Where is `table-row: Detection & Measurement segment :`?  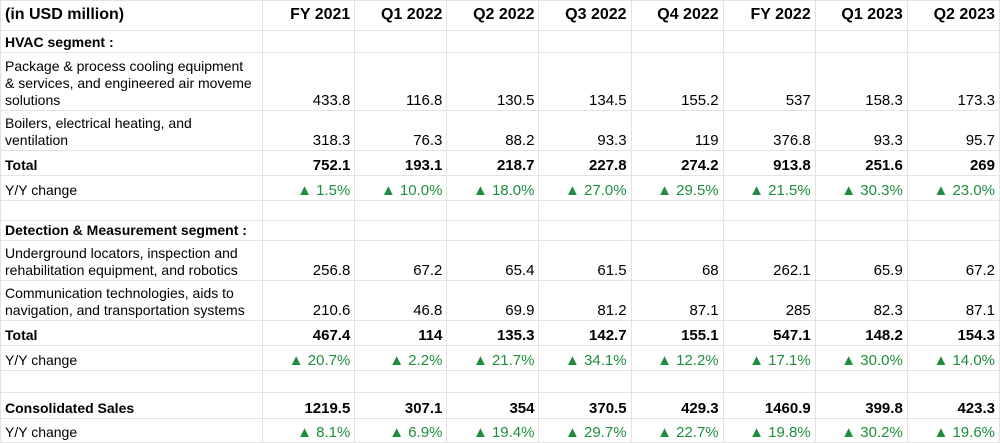 table-row: Detection & Measurement segment : is located at coordinates (500, 230).